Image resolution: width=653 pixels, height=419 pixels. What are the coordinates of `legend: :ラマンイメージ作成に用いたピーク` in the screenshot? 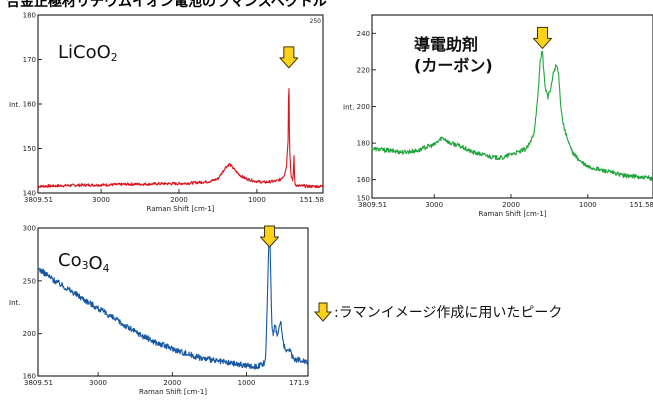 It's located at (438, 312).